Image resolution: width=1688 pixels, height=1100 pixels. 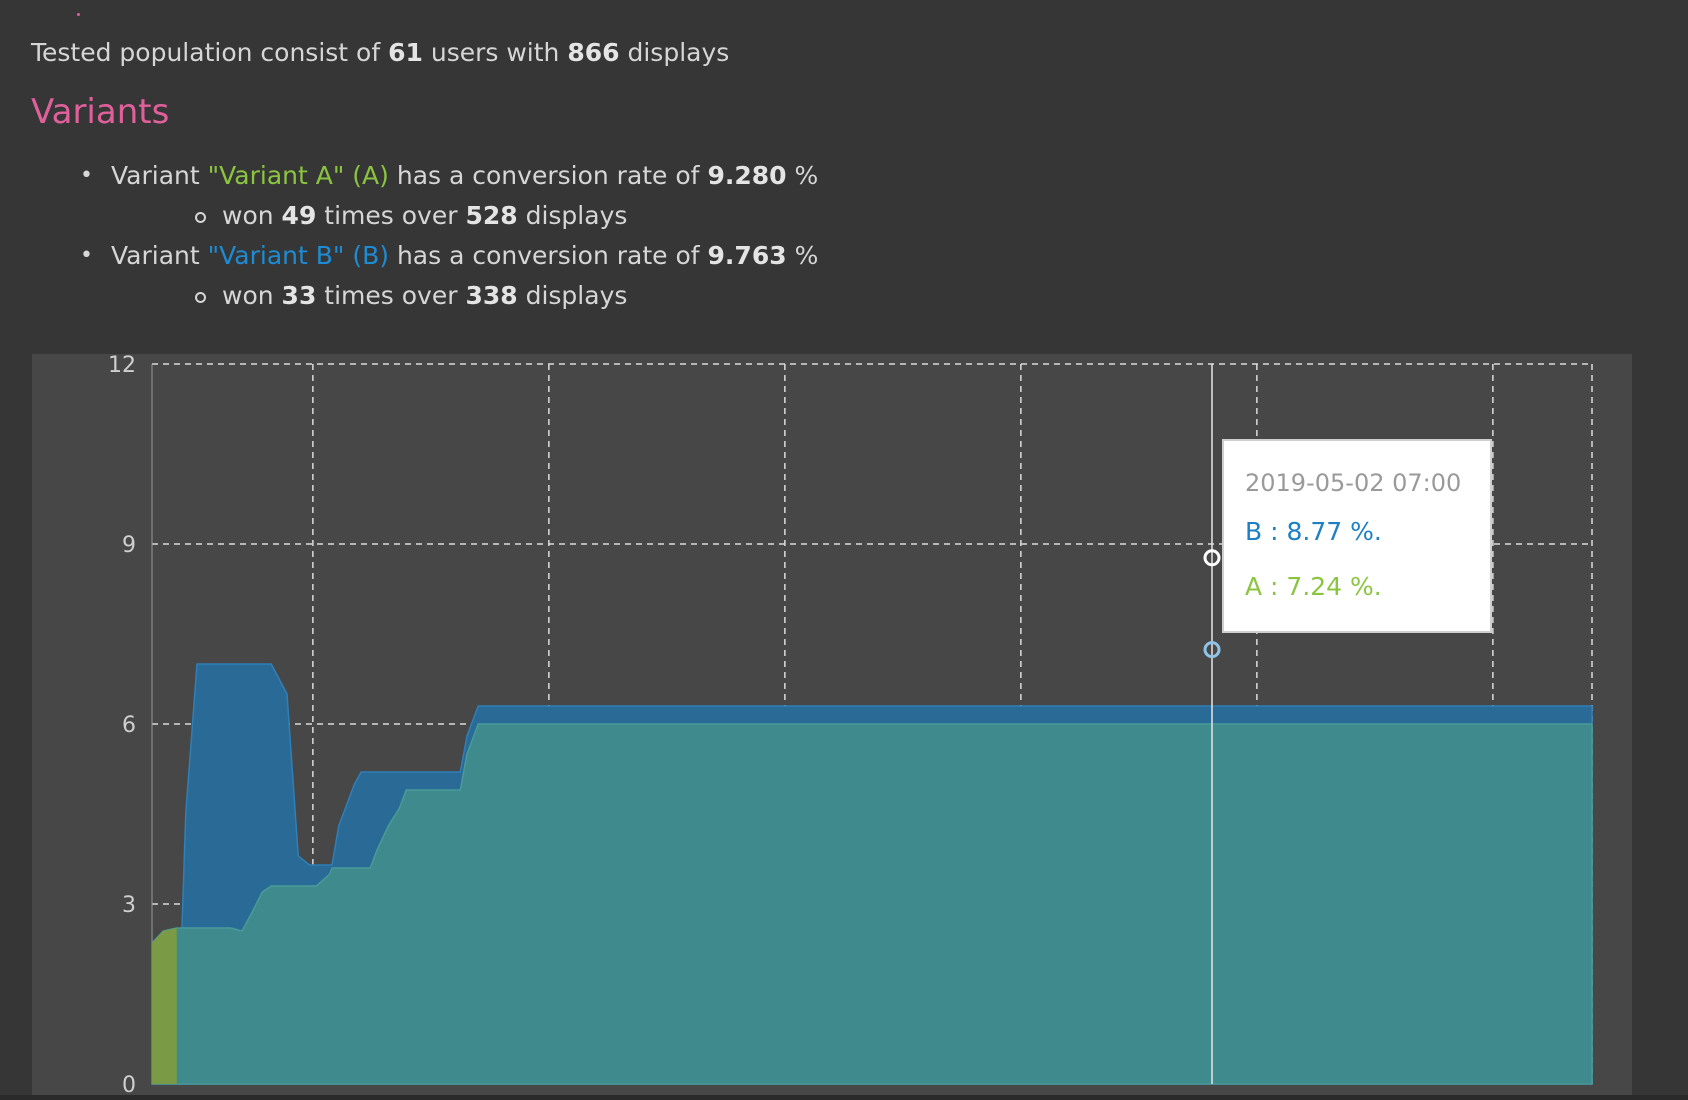 What do you see at coordinates (298, 255) in the screenshot?
I see `variant-name-b: "Variant B" (B)` at bounding box center [298, 255].